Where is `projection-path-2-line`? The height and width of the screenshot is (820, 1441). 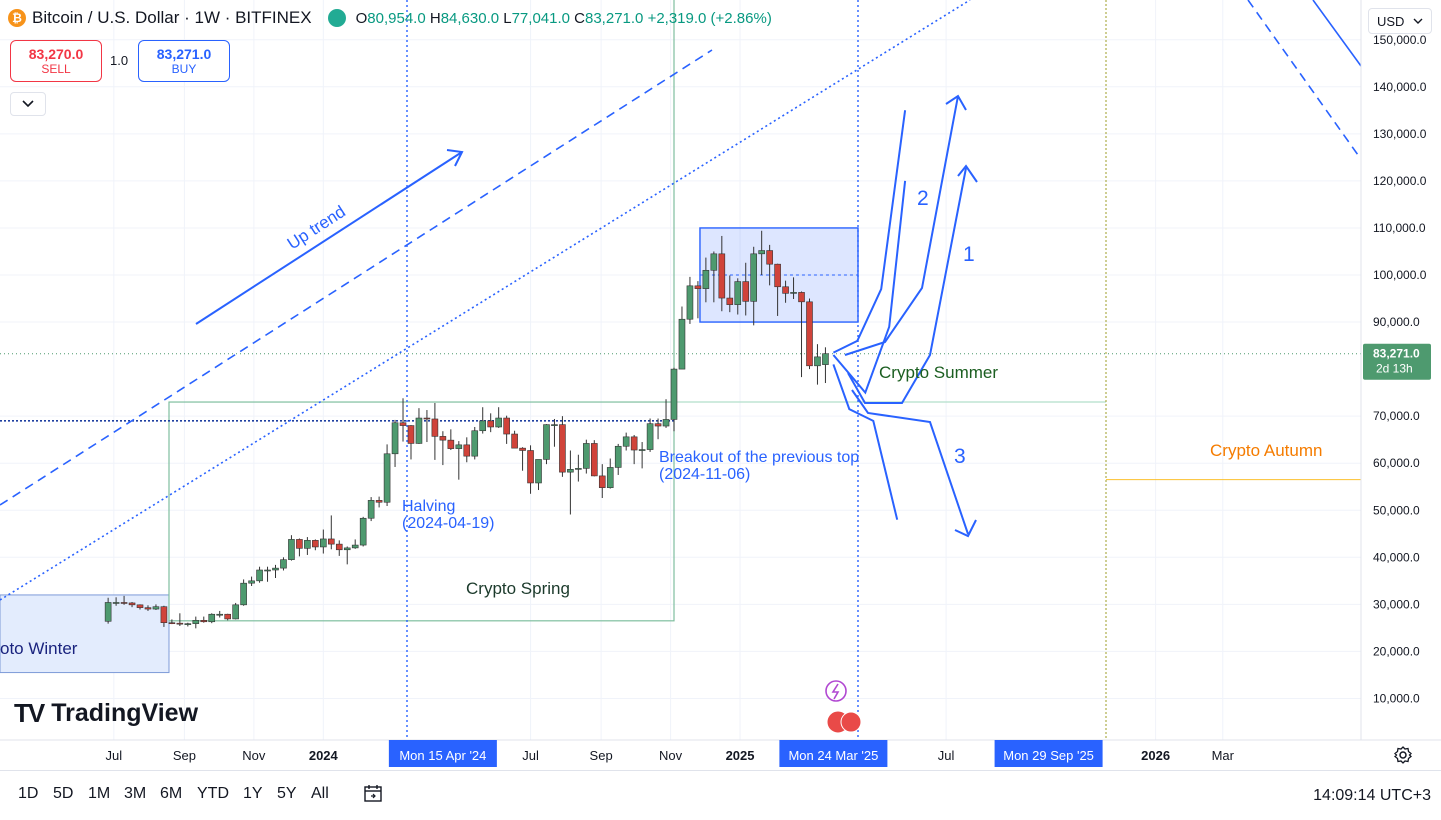 projection-path-2-line is located at coordinates (901, 225).